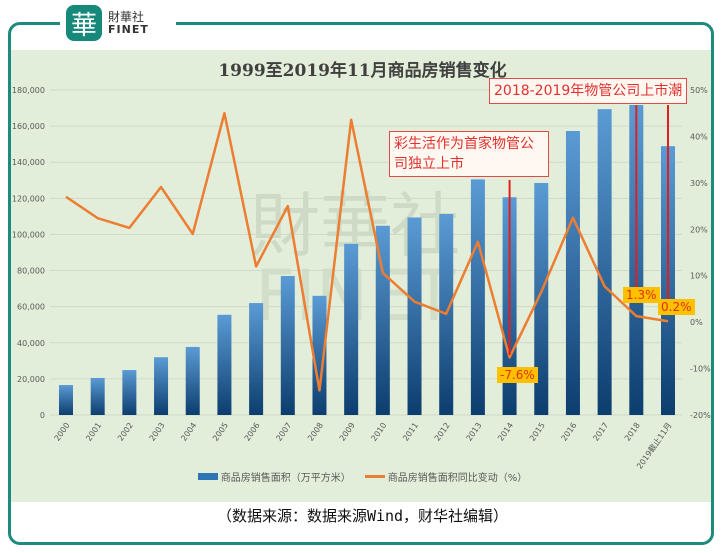 The width and height of the screenshot is (725, 553). I want to click on y-left-tick: 40,000, so click(31, 343).